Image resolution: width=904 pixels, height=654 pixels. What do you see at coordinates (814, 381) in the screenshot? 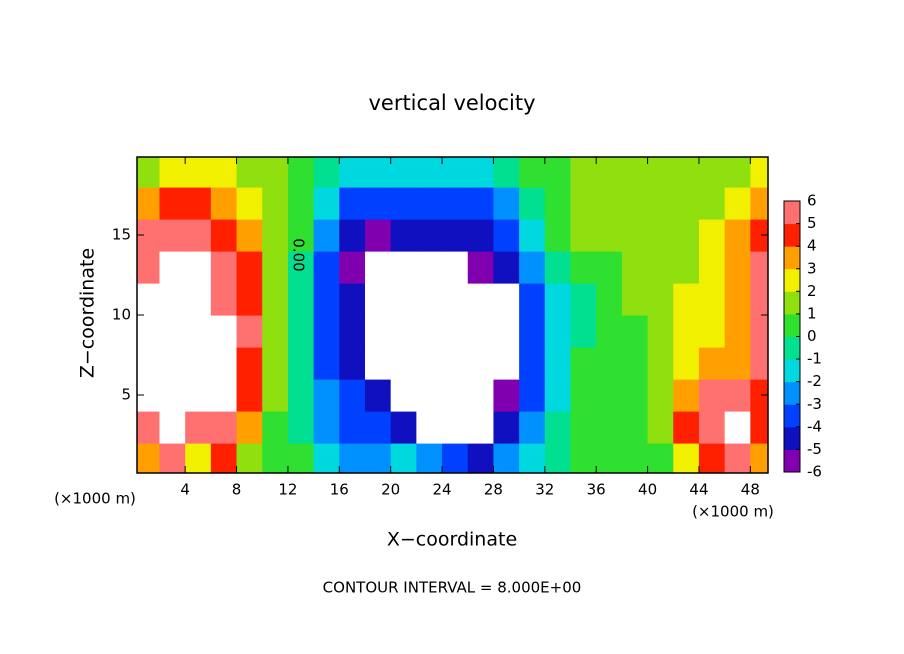
I see `colorbar-tick-label: -2` at bounding box center [814, 381].